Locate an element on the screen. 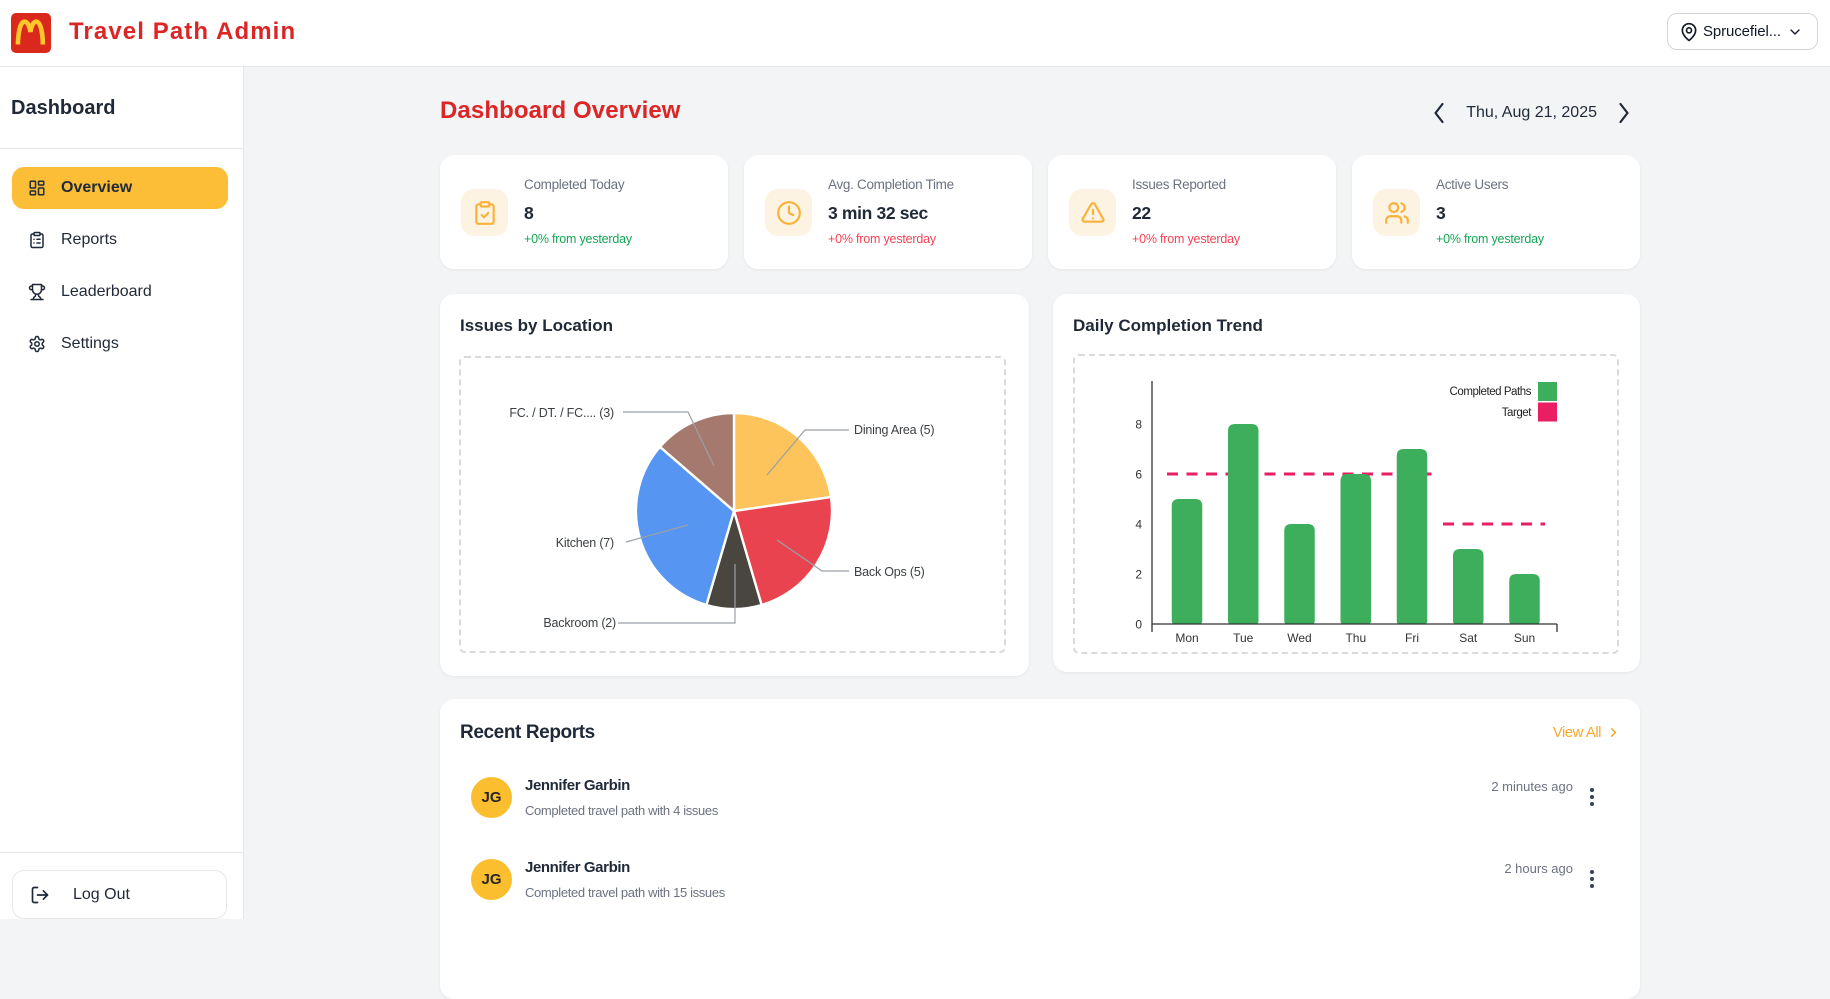 This screenshot has height=999, width=1830. svg-text: Thu is located at coordinates (1355, 638).